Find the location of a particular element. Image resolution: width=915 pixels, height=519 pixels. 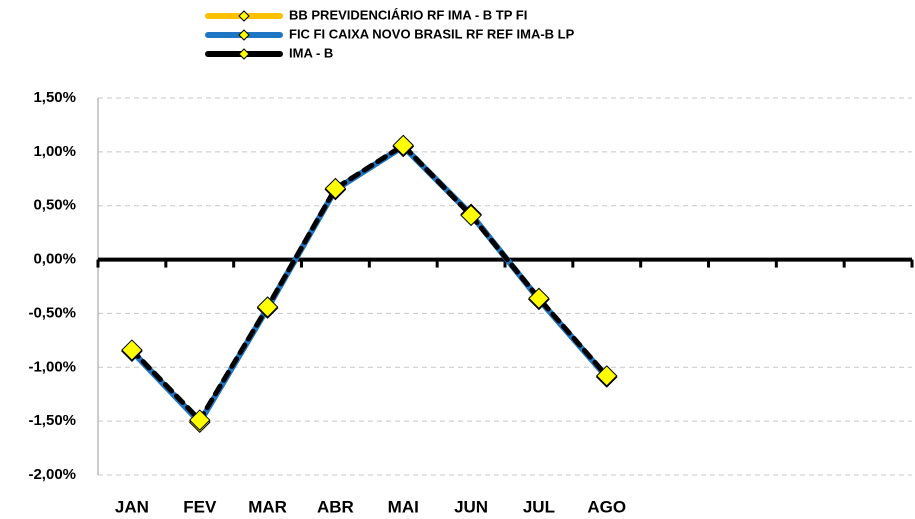

x-tick-label: JUL is located at coordinates (539, 506).